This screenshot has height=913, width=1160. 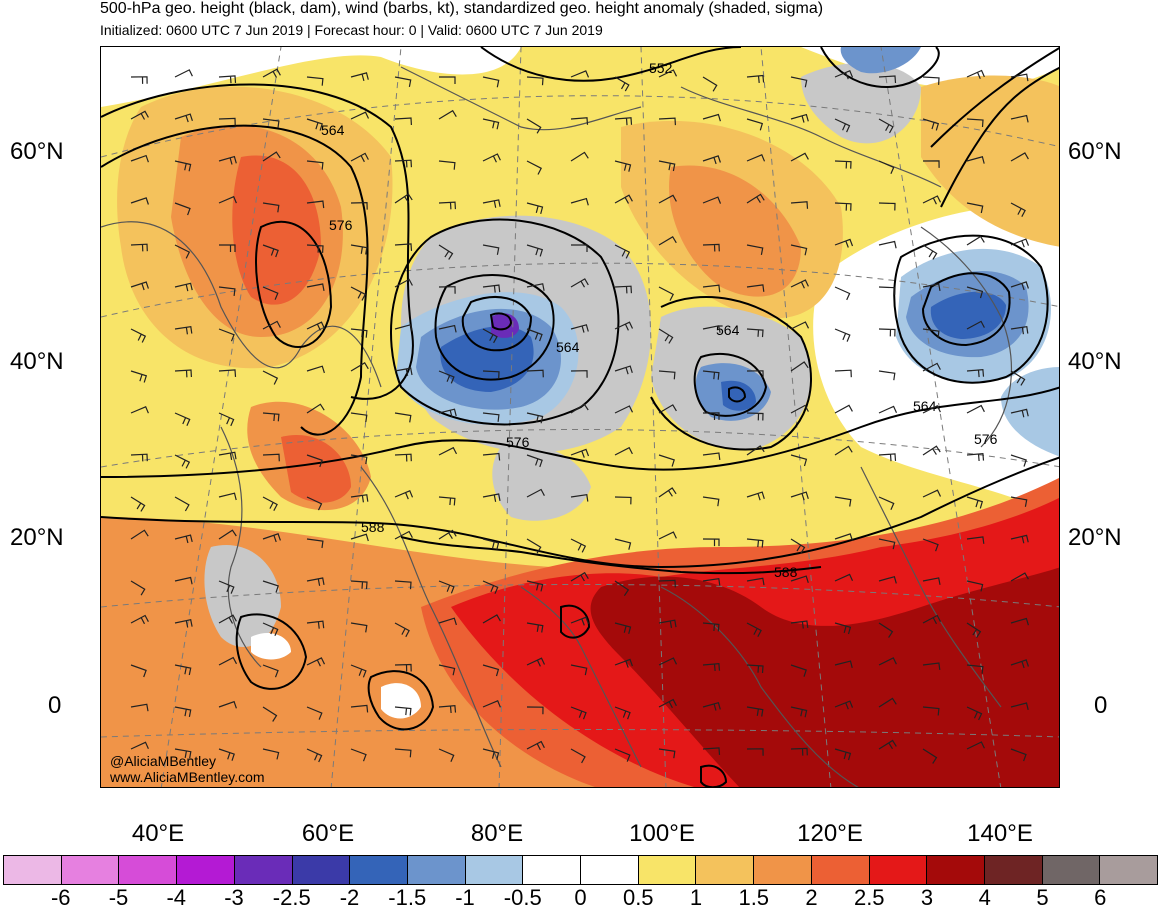 What do you see at coordinates (311, 77) in the screenshot?
I see `anomaly-neutral-north` at bounding box center [311, 77].